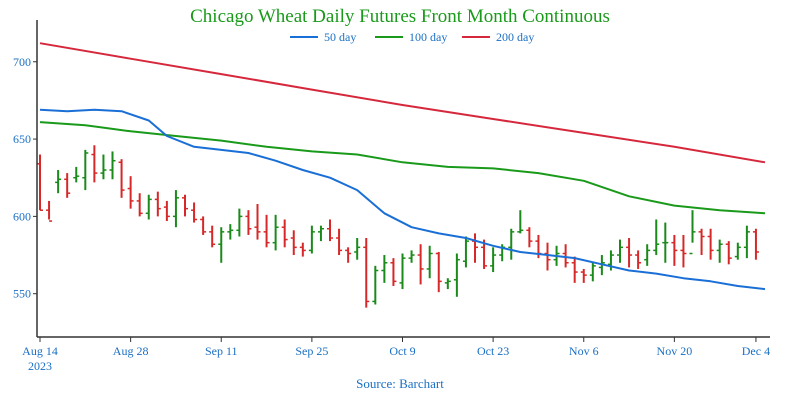  I want to click on x-tick-label: Oct 23, so click(493, 351).